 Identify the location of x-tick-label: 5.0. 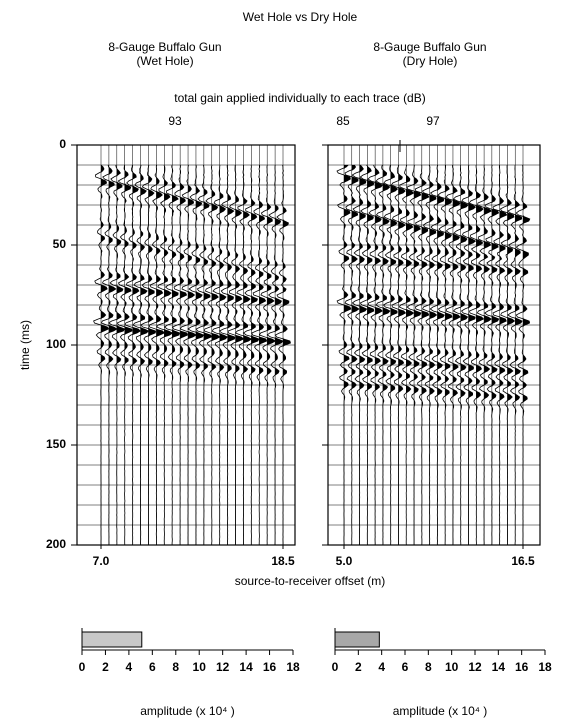
(344, 561).